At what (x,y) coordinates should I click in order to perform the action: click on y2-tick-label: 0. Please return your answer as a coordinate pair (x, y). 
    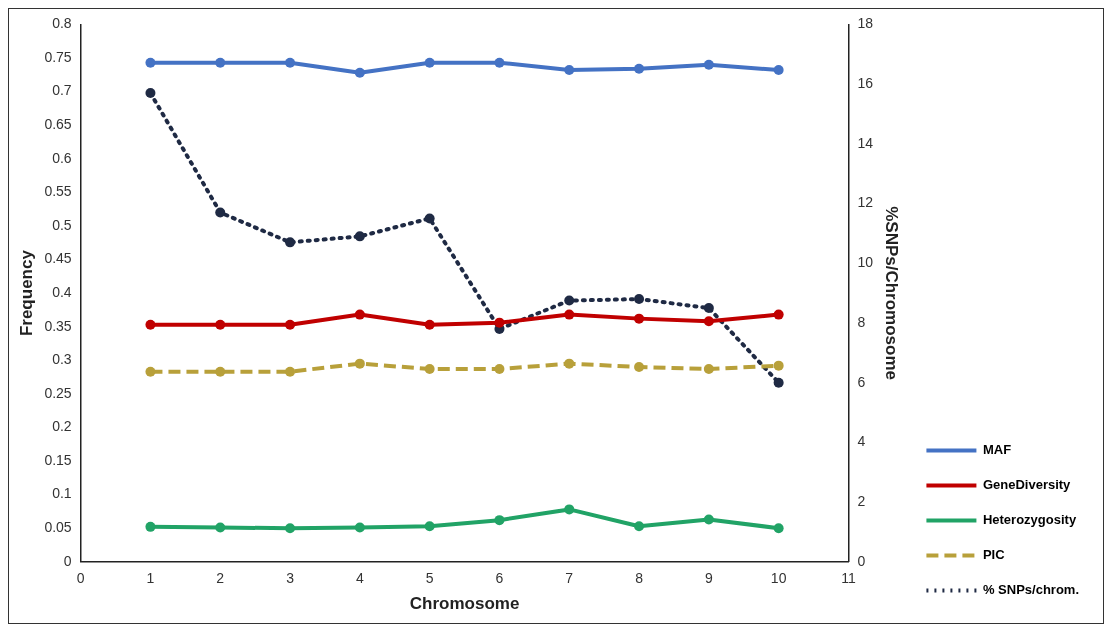
    Looking at the image, I should click on (861, 560).